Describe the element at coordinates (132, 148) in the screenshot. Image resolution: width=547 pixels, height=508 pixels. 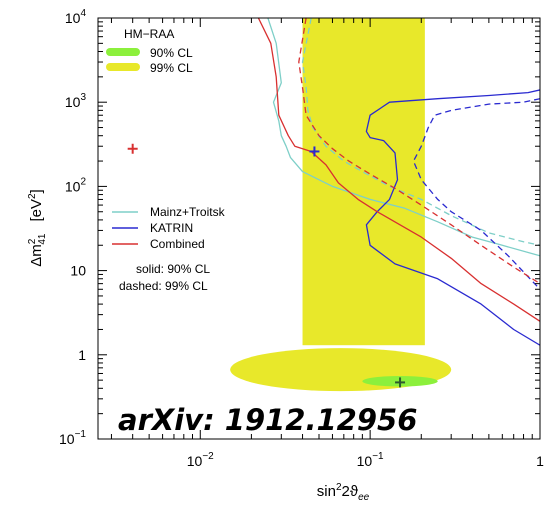
I see `marker-red-best-fit` at that location.